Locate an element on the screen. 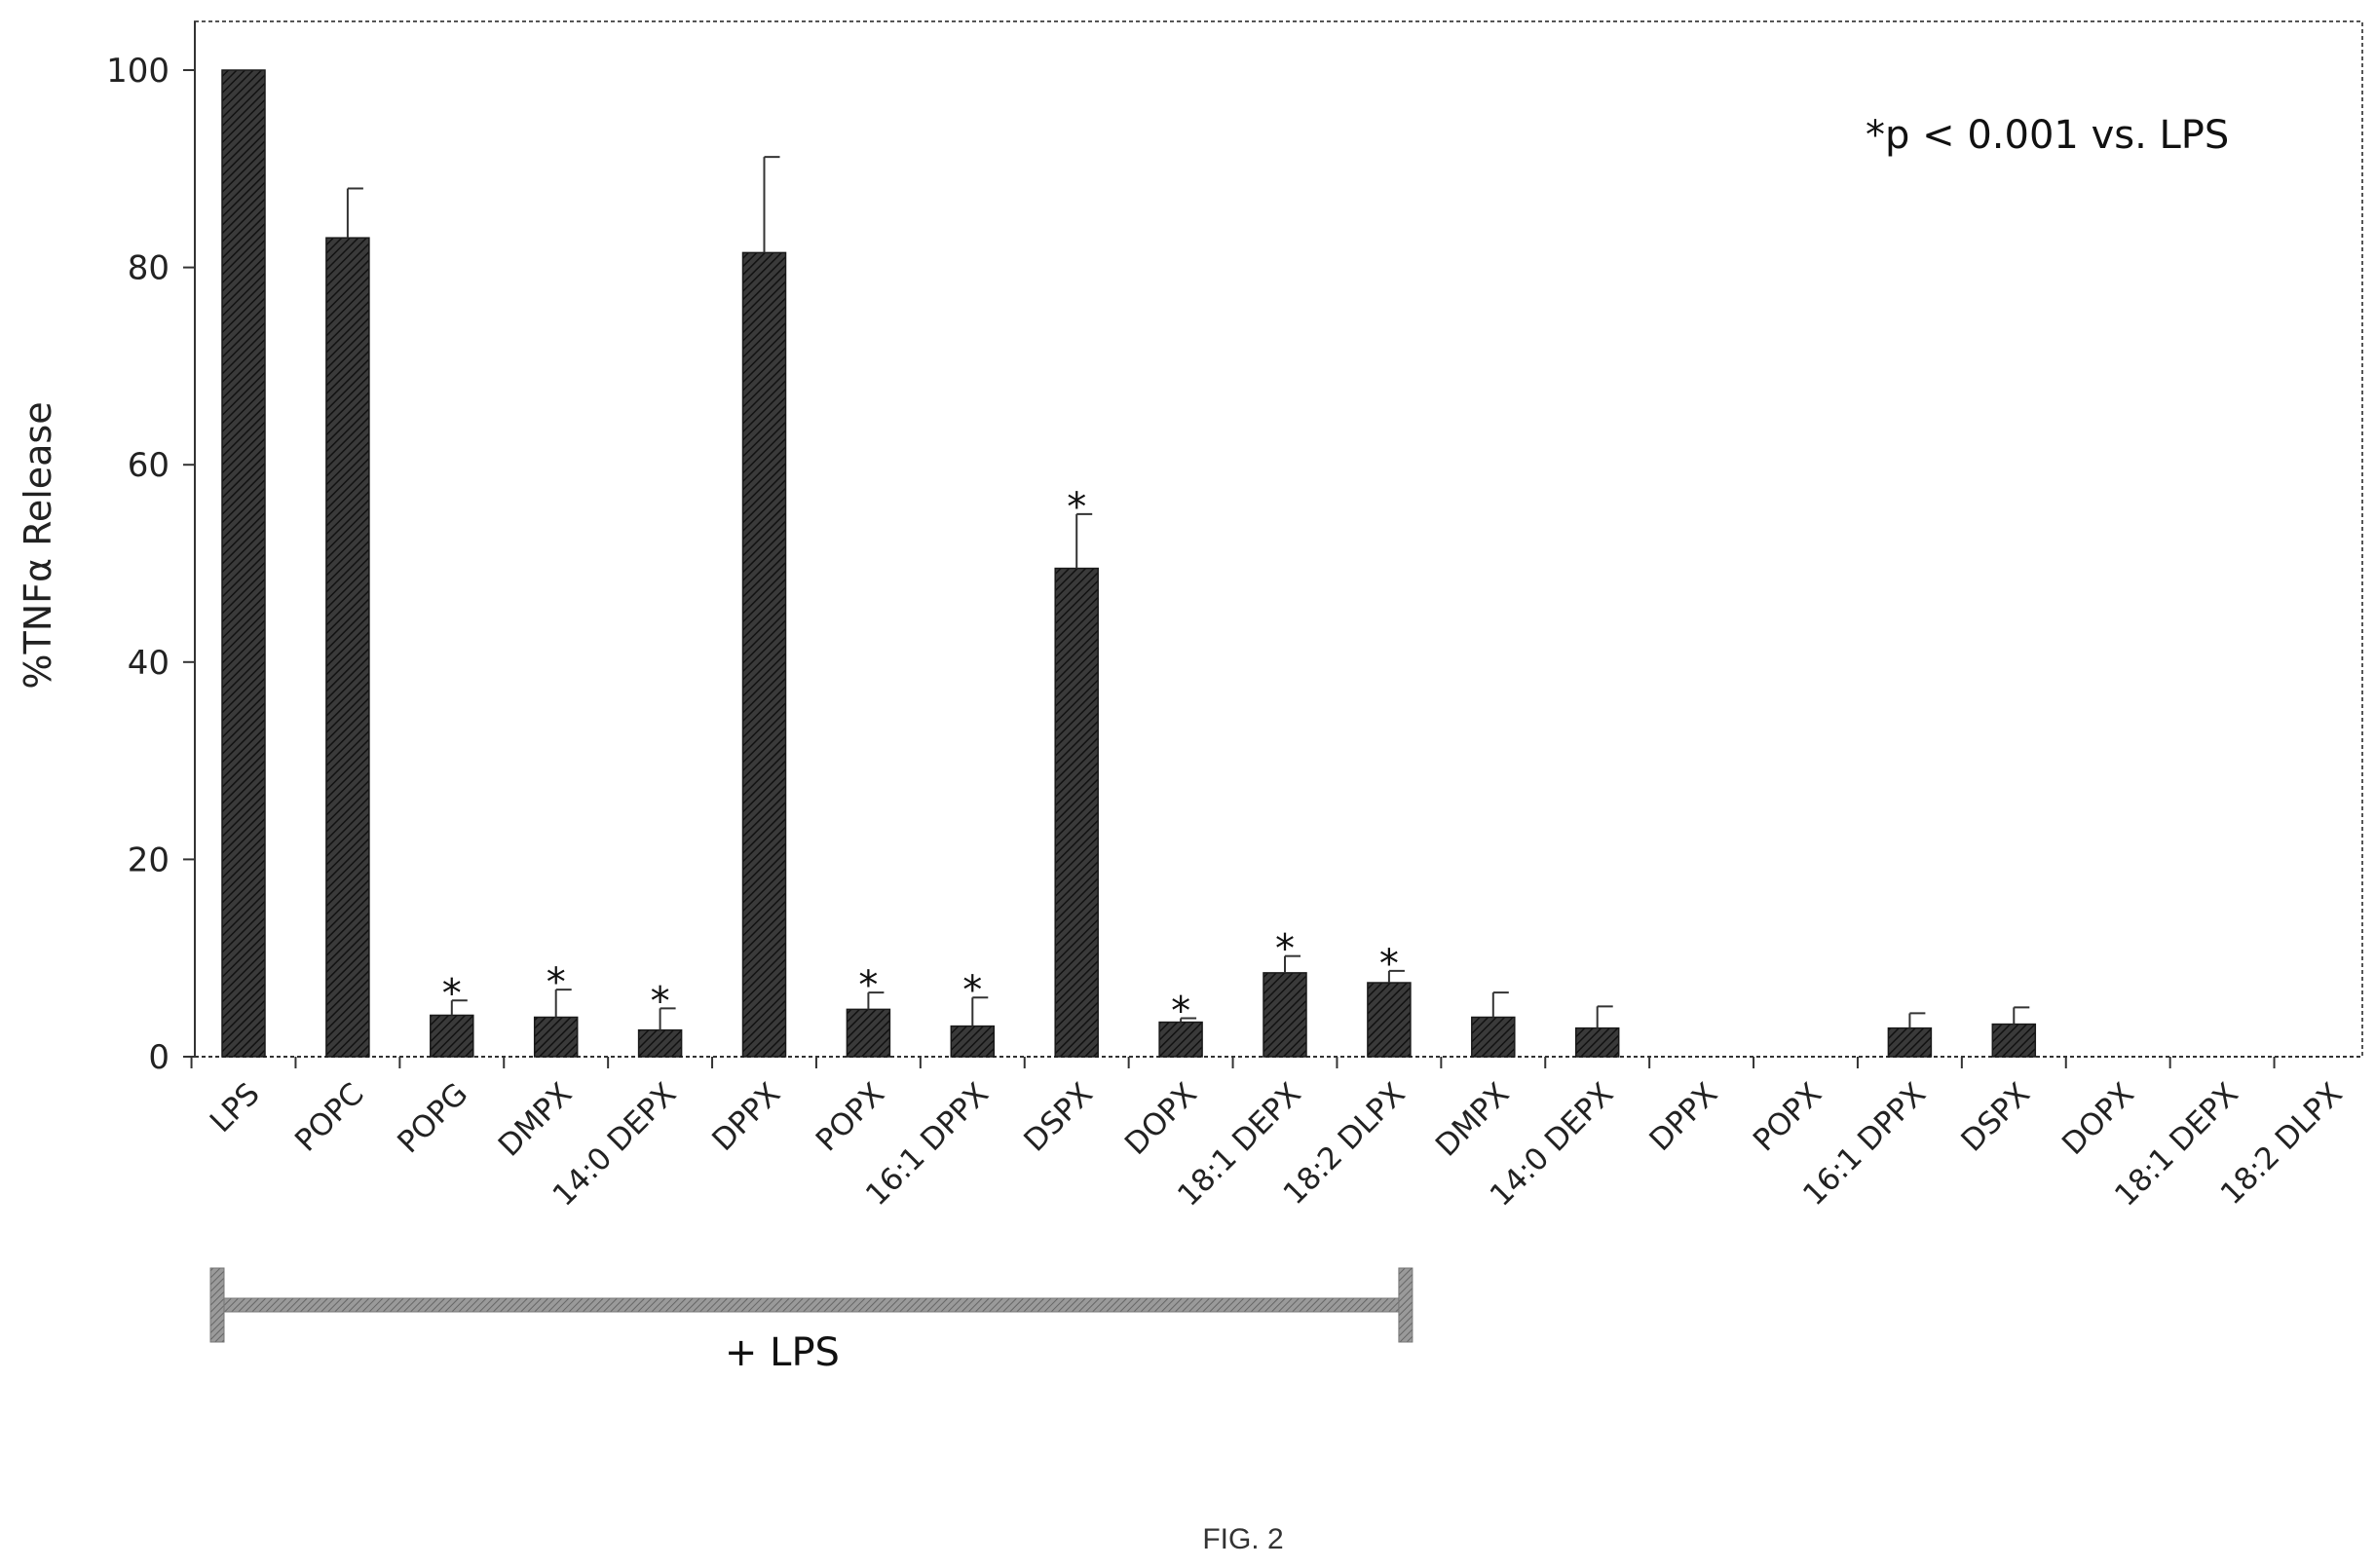 The width and height of the screenshot is (2375, 1568). y-tick-label: 40 is located at coordinates (149, 663).